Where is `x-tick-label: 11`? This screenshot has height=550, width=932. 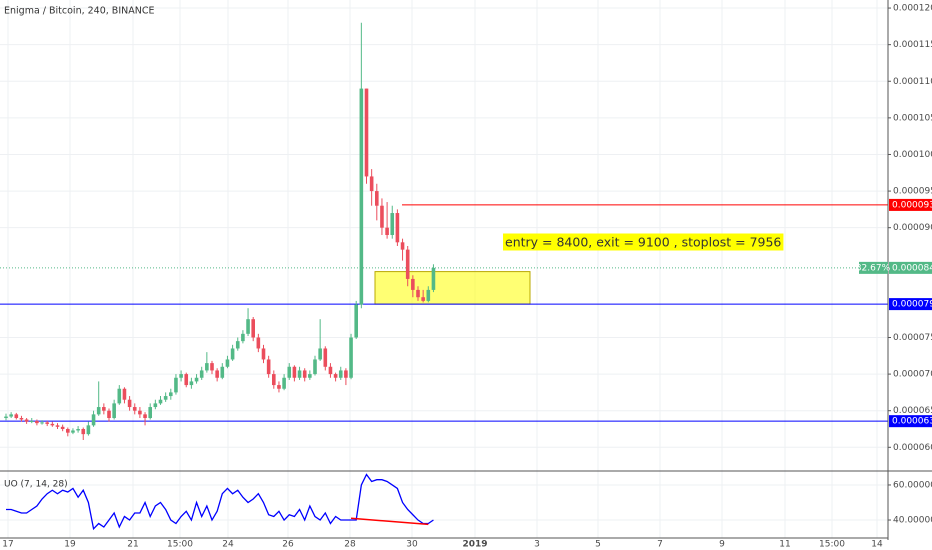 x-tick-label: 11 is located at coordinates (784, 545).